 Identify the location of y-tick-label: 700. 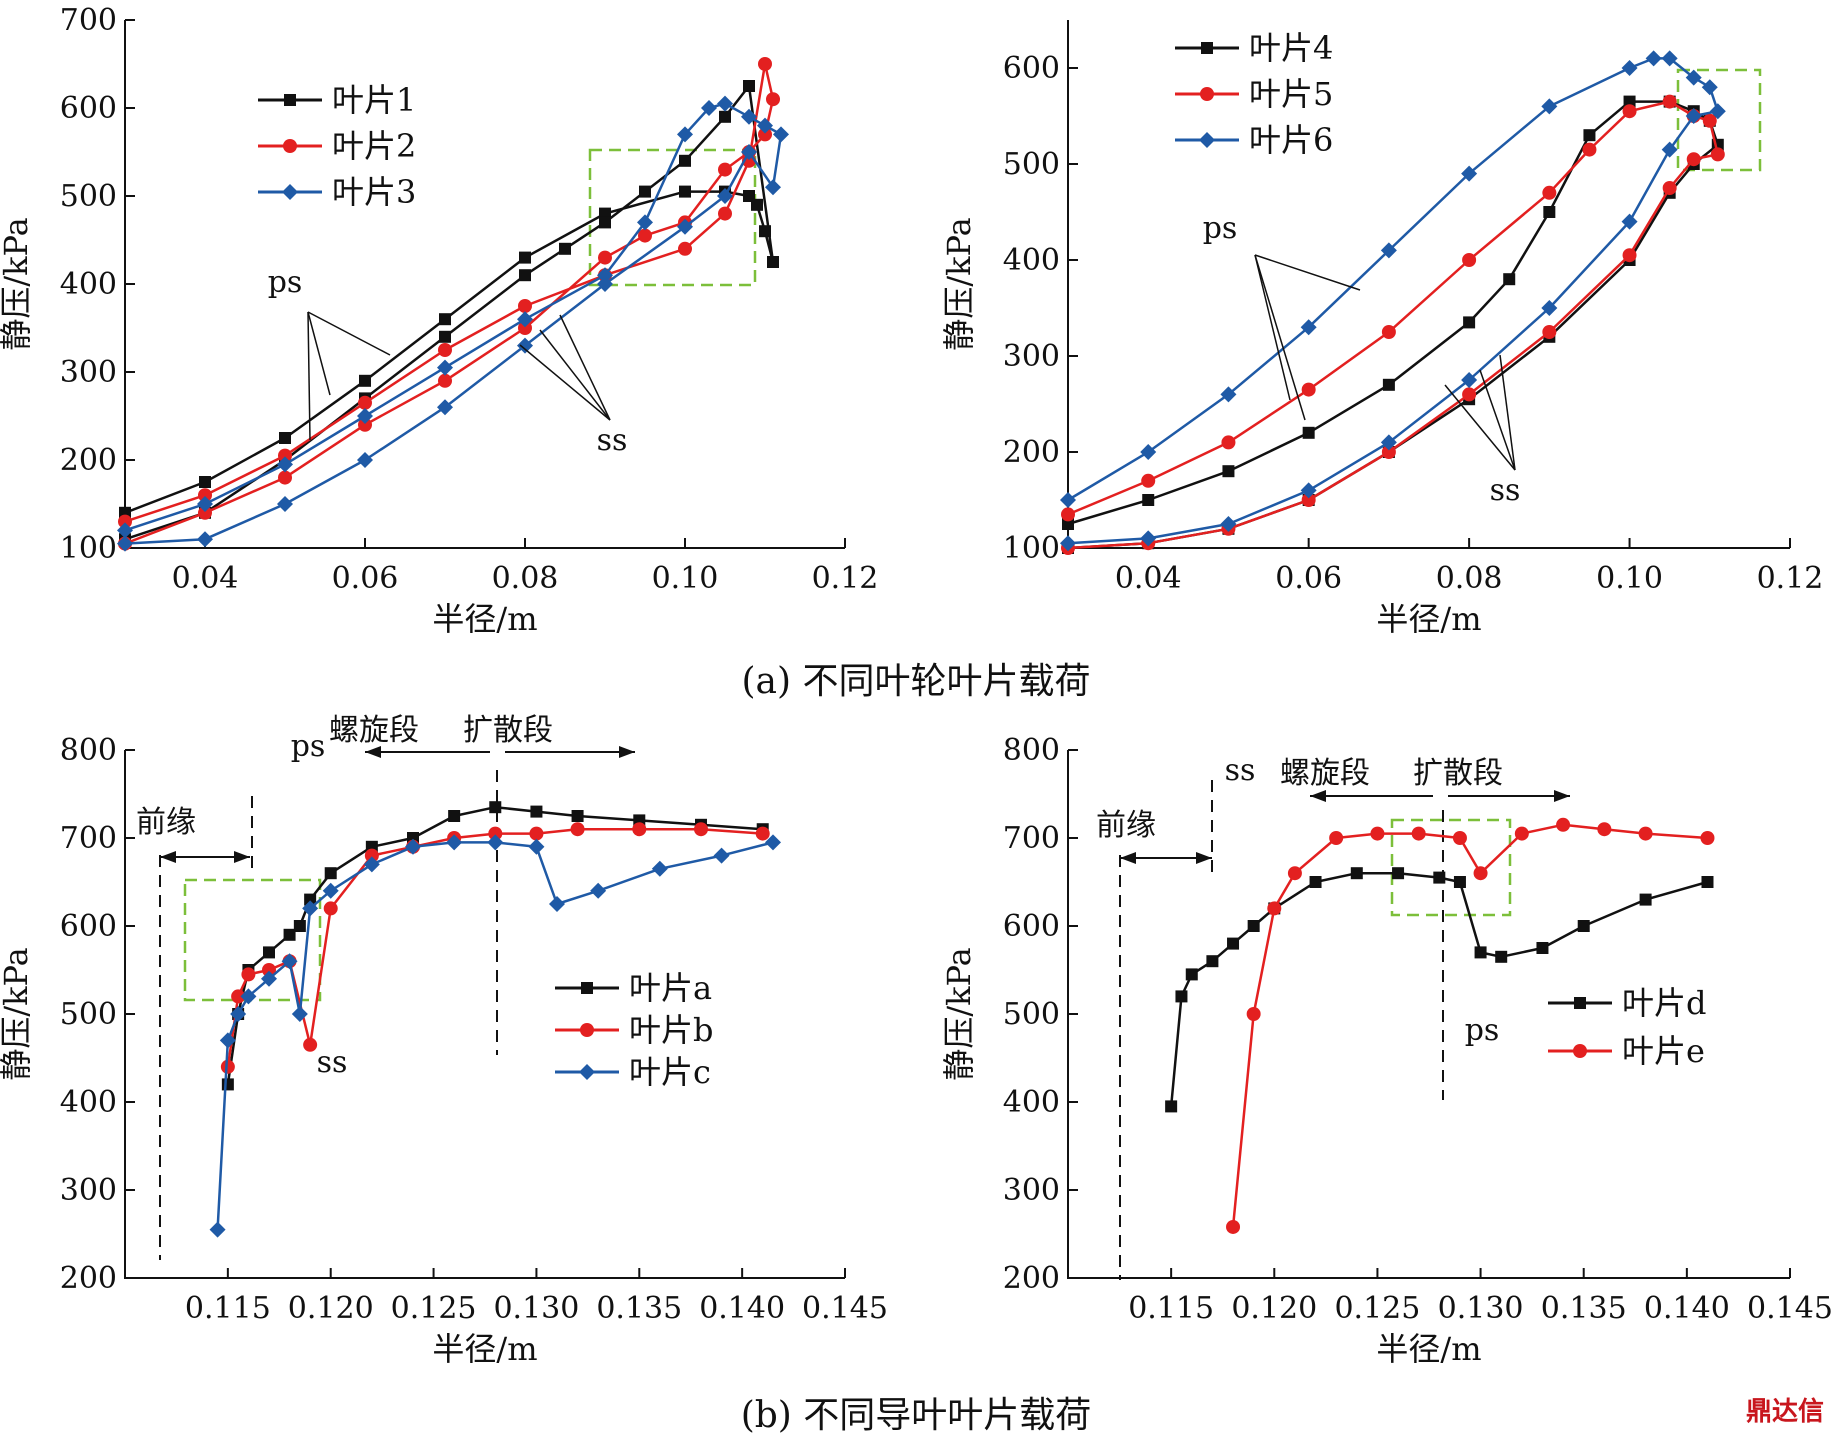
(88, 838).